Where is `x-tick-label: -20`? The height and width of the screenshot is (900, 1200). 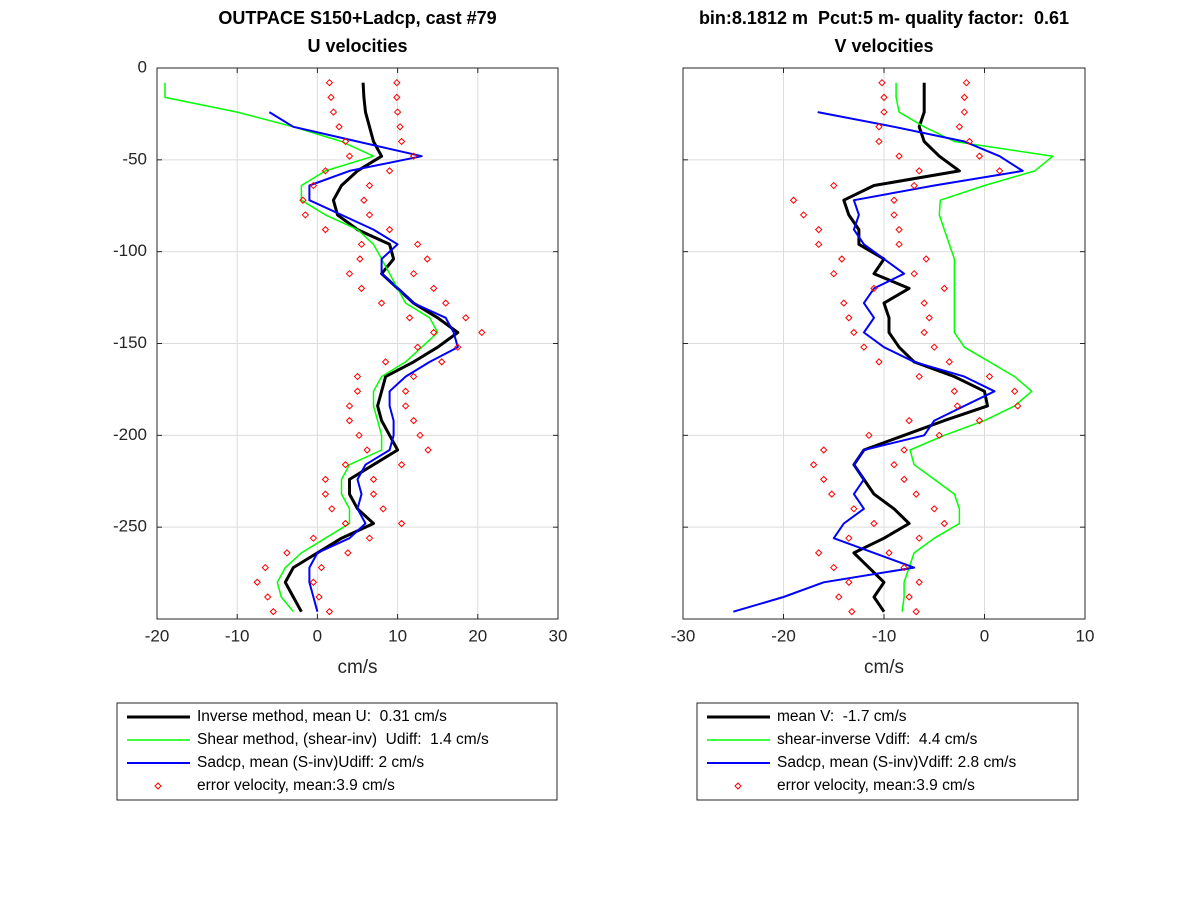 x-tick-label: -20 is located at coordinates (157, 635).